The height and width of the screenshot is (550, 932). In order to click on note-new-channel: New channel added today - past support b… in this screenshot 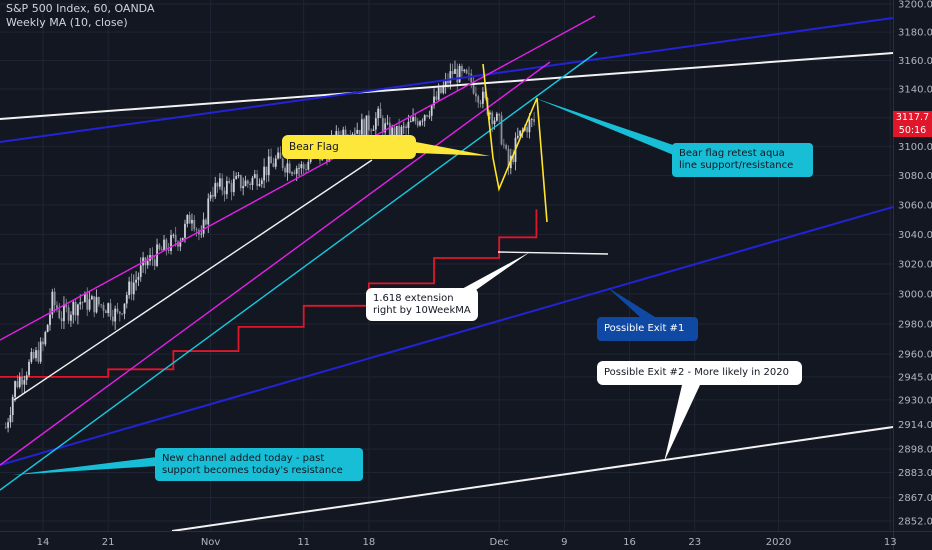, I will do `click(259, 464)`.